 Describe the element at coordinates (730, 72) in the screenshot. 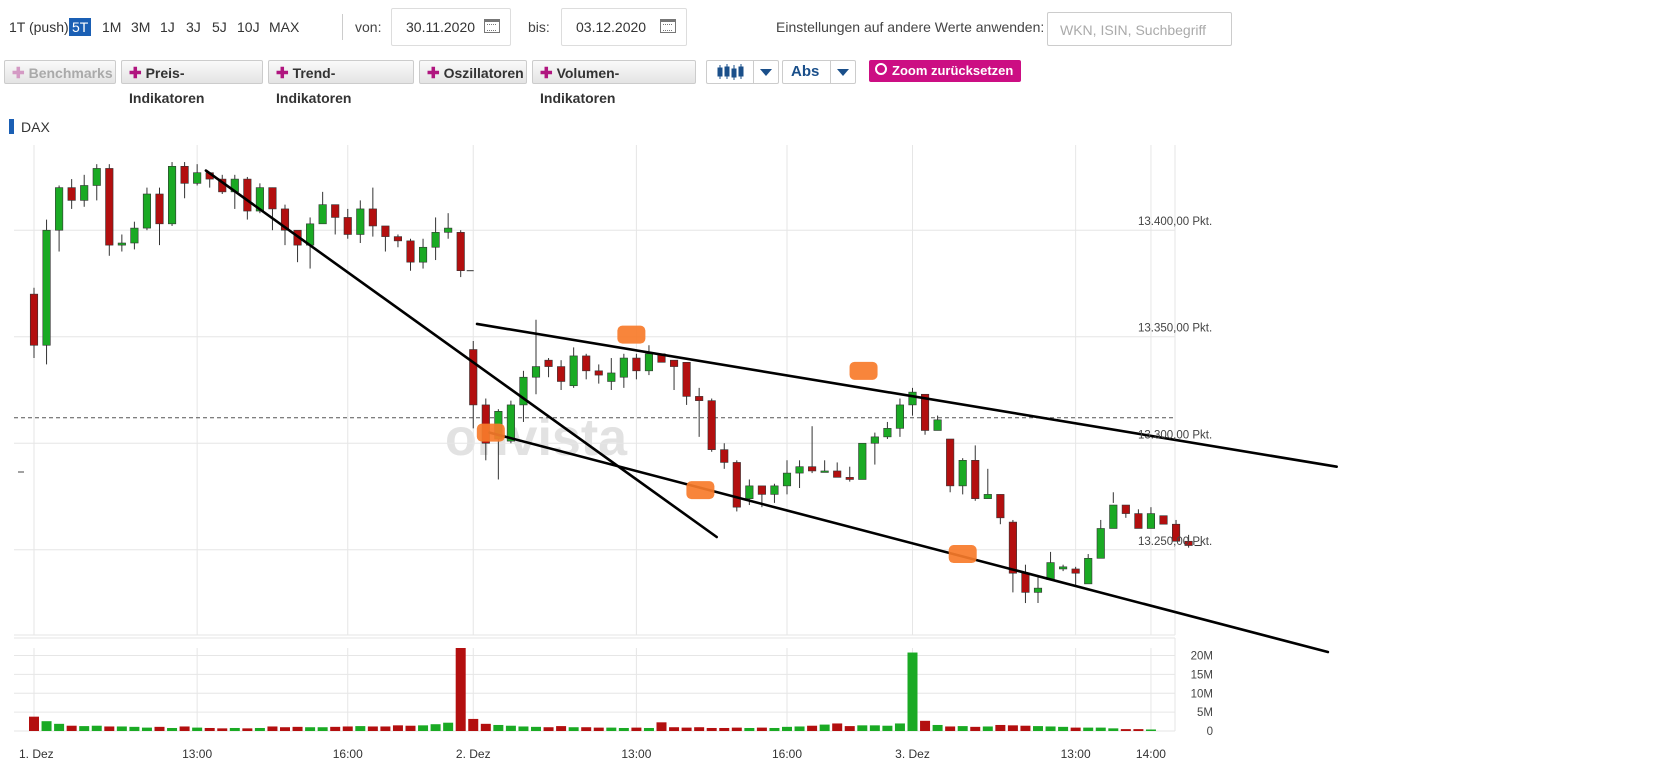

I see `candlestick-icon` at that location.